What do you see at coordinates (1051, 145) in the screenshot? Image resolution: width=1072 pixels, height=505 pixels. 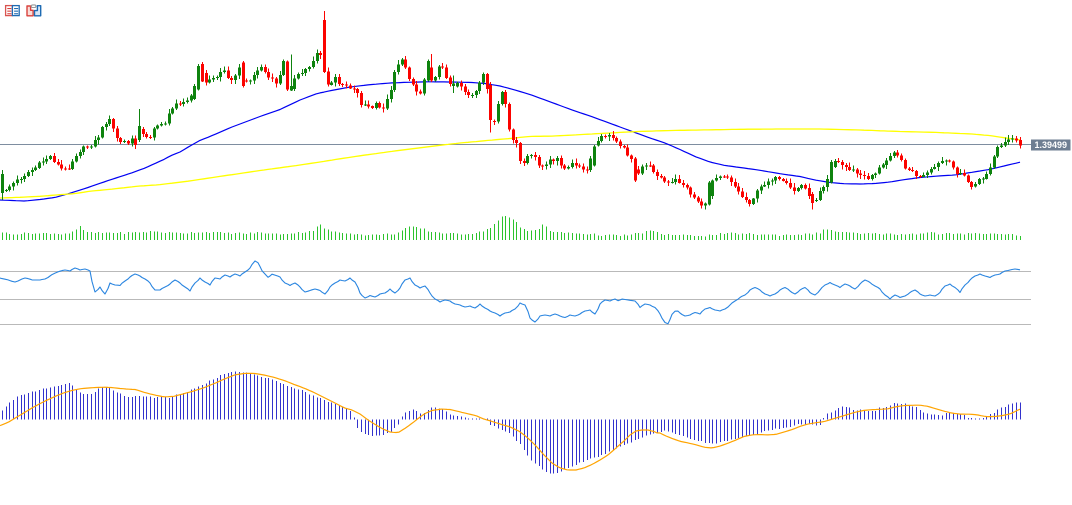 I see `svg-text: 1.39499` at bounding box center [1051, 145].